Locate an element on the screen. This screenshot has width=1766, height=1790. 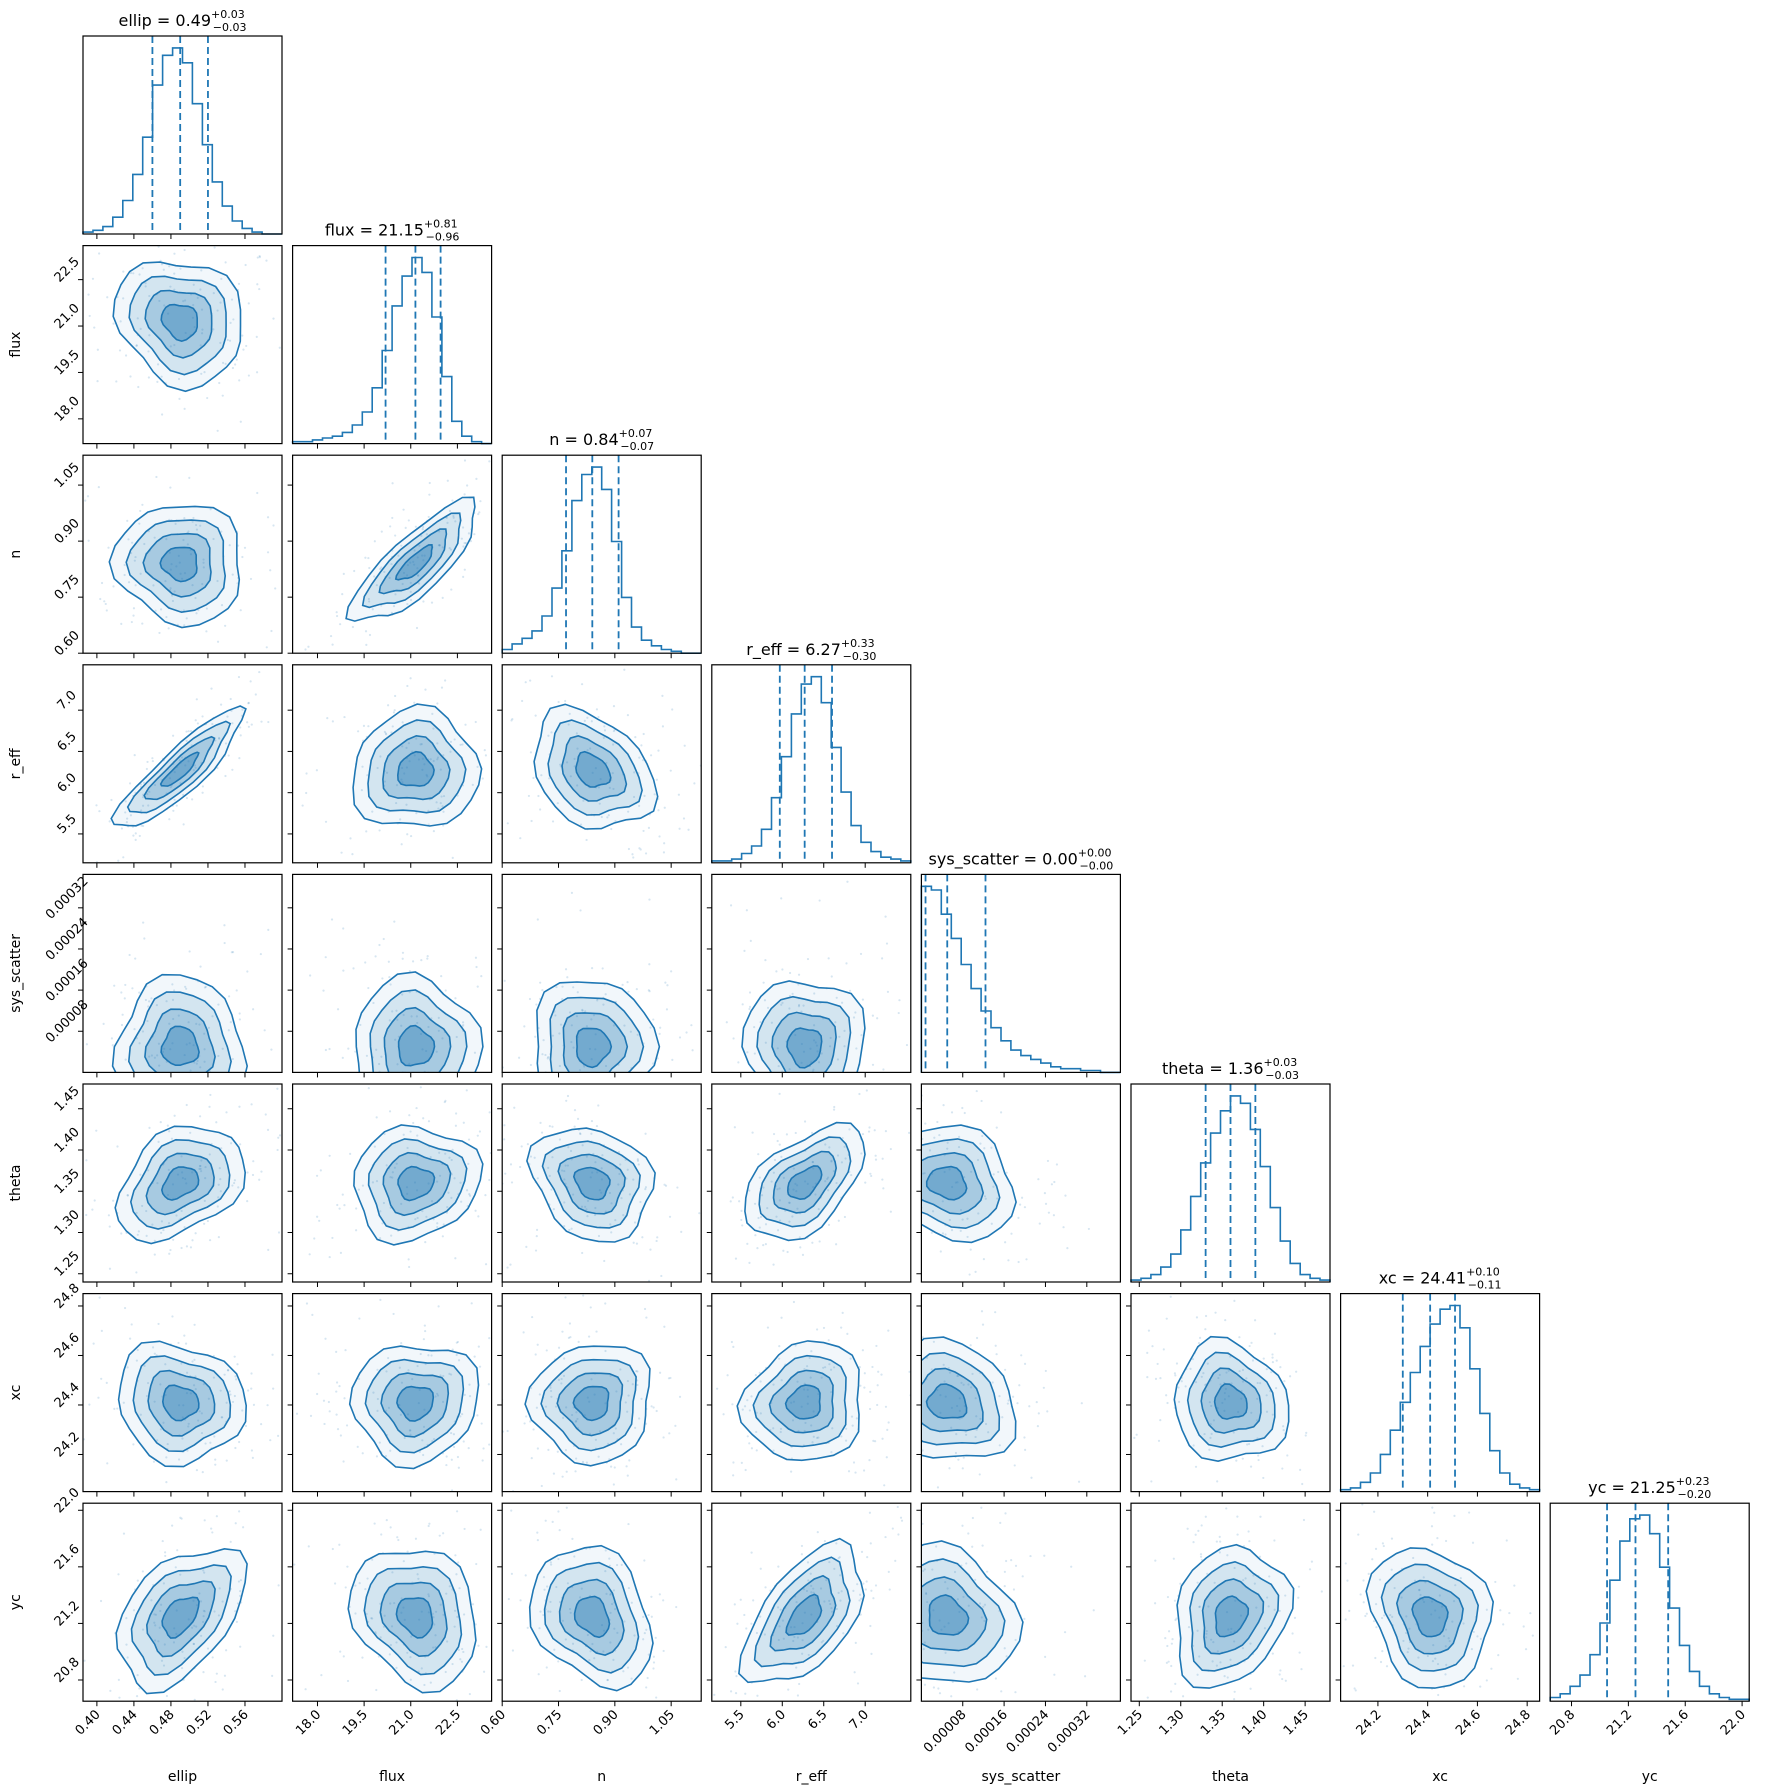
panel-frame is located at coordinates (182, 345).